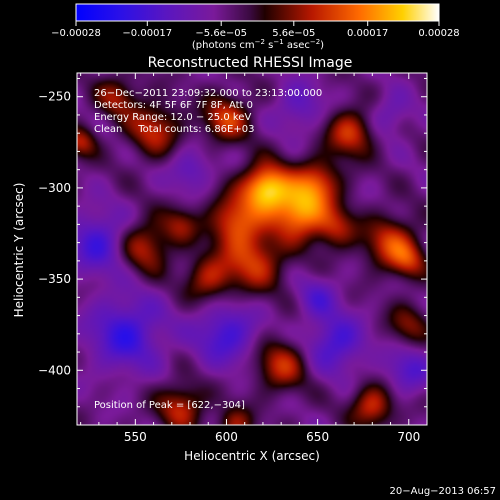  Describe the element at coordinates (221, 33) in the screenshot. I see `colorbar-tick-label: −5.6e−05` at that location.